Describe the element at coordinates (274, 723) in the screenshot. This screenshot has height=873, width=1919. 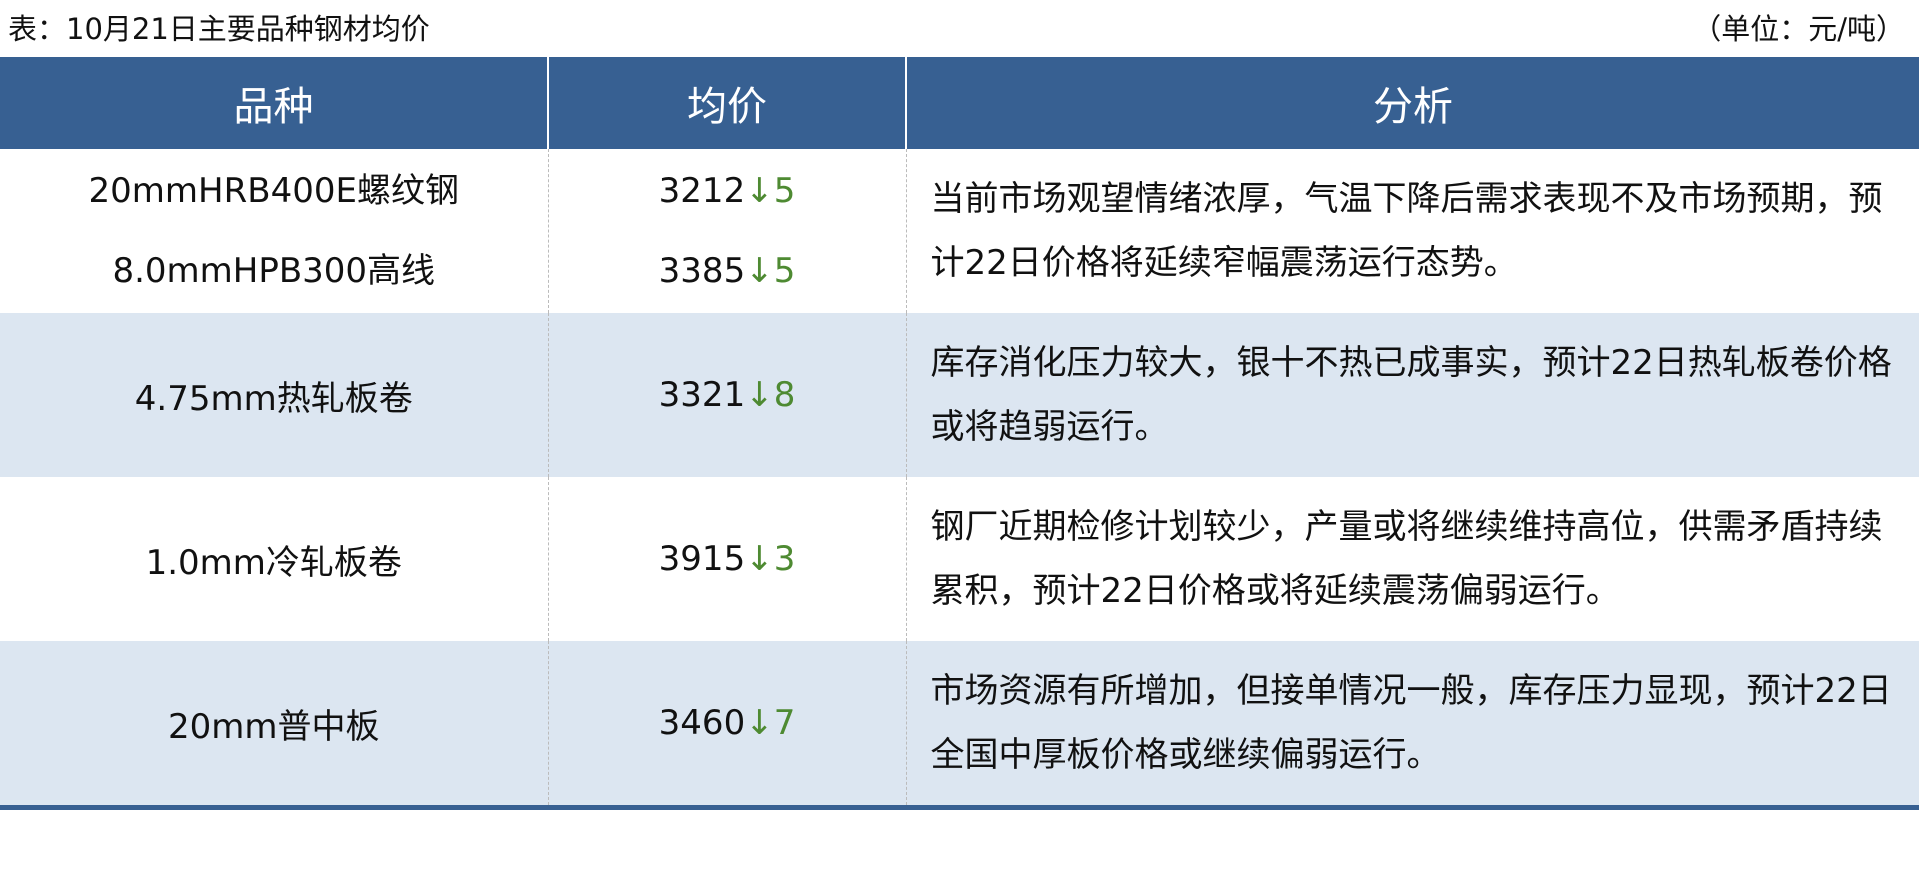
I see `product-name: 20mm普中板` at that location.